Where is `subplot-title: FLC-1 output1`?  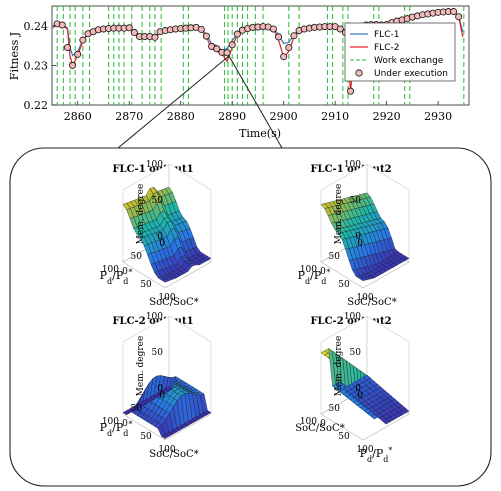 subplot-title: FLC-1 output1 is located at coordinates (152, 169).